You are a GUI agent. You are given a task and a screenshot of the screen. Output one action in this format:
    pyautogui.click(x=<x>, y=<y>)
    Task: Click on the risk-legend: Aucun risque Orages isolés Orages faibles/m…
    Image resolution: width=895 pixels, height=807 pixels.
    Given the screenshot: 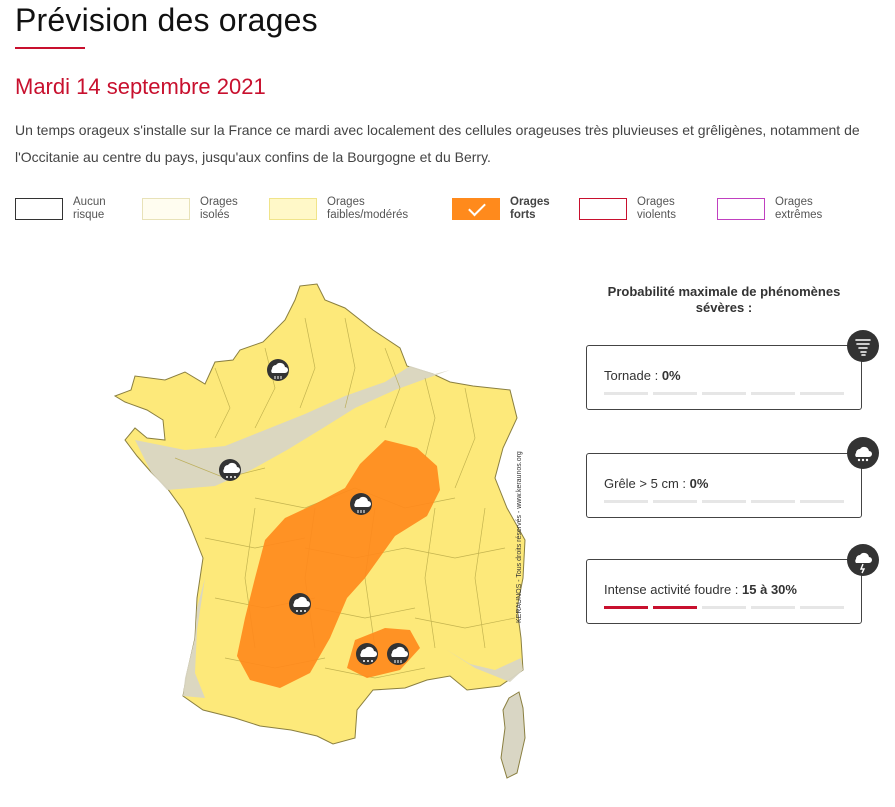 What is the action you would take?
    pyautogui.click(x=447, y=211)
    